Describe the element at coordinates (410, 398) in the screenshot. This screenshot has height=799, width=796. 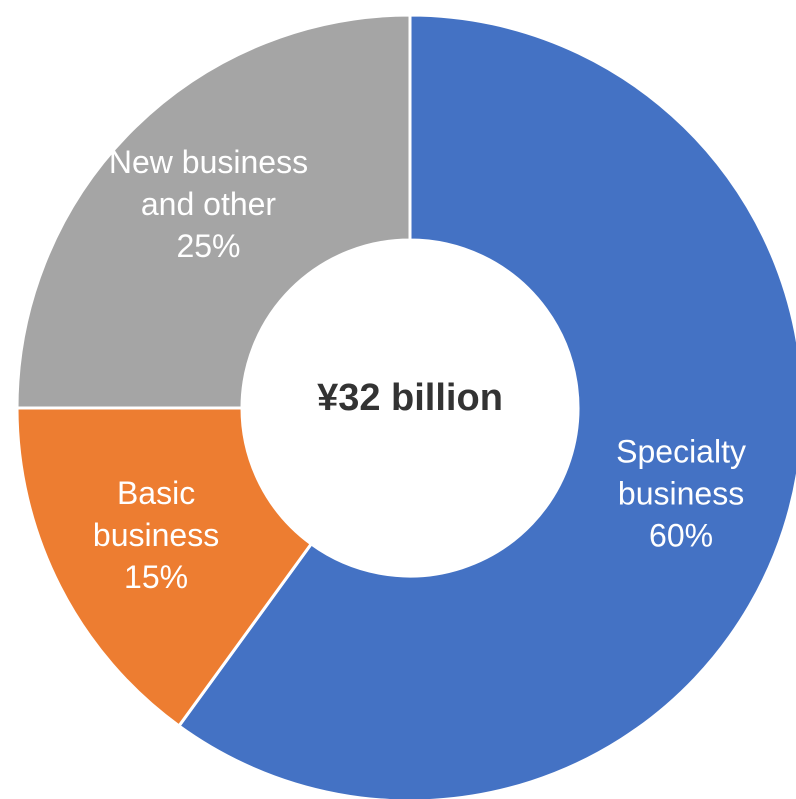
I see `center-total-label: ¥32 billion` at that location.